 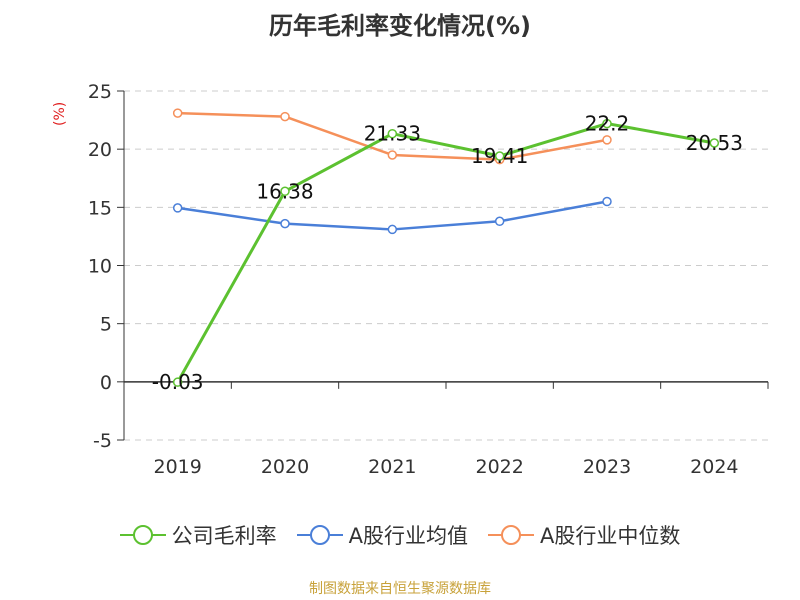 I want to click on legend-label: A股行业均值, so click(x=408, y=536).